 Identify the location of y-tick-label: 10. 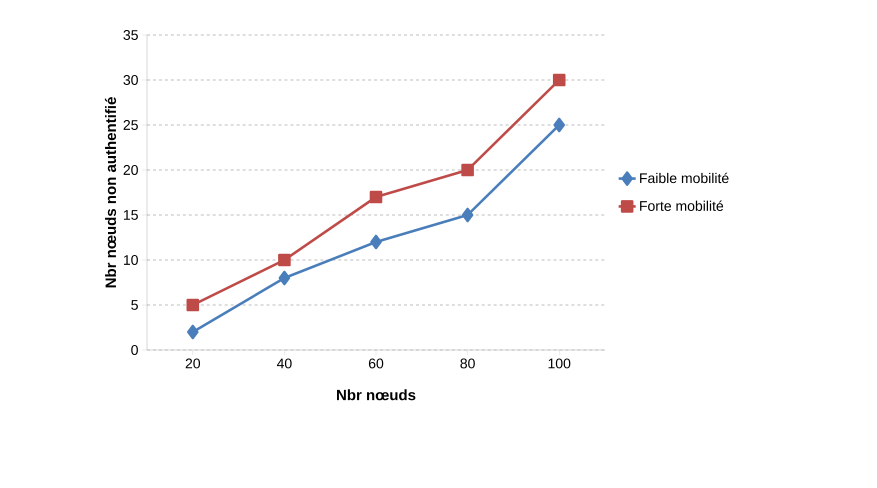
(131, 260).